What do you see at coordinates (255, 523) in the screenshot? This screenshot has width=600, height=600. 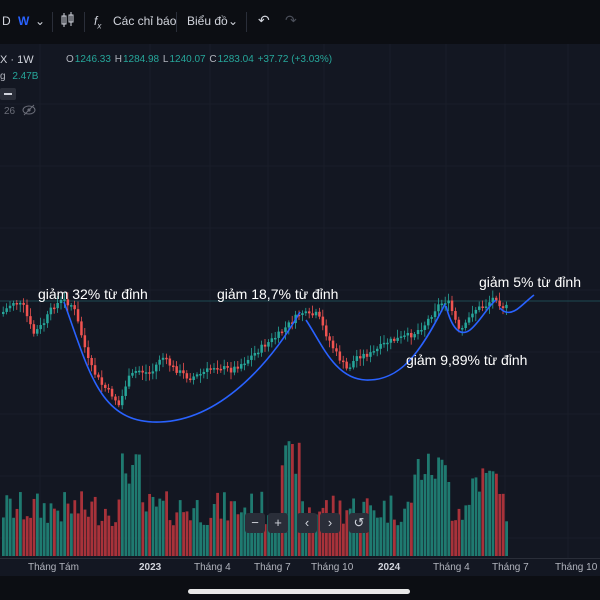 I see `zoom-out-button: −` at bounding box center [255, 523].